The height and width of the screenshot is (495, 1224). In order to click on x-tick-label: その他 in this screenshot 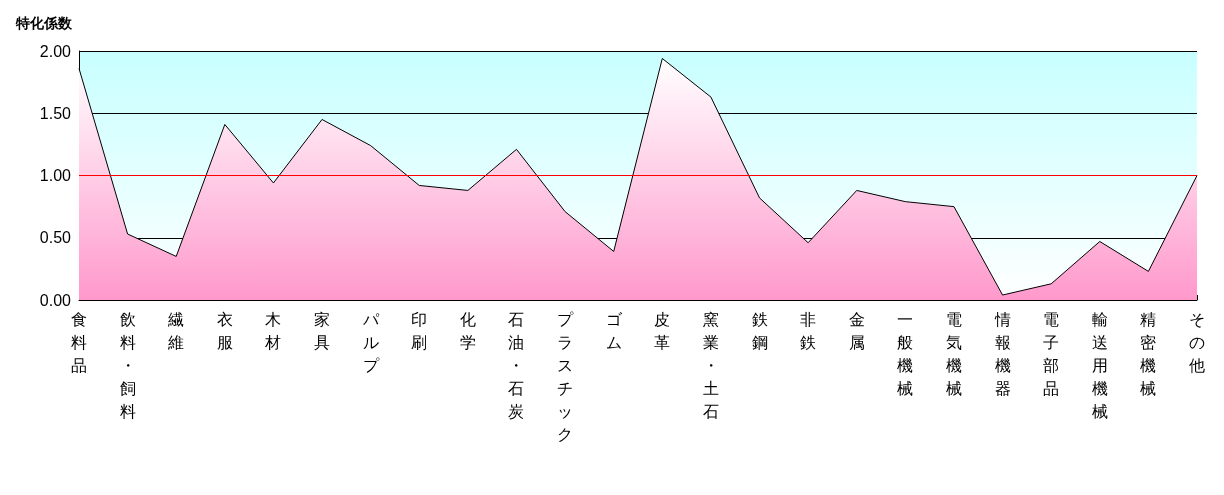, I will do `click(1197, 342)`.